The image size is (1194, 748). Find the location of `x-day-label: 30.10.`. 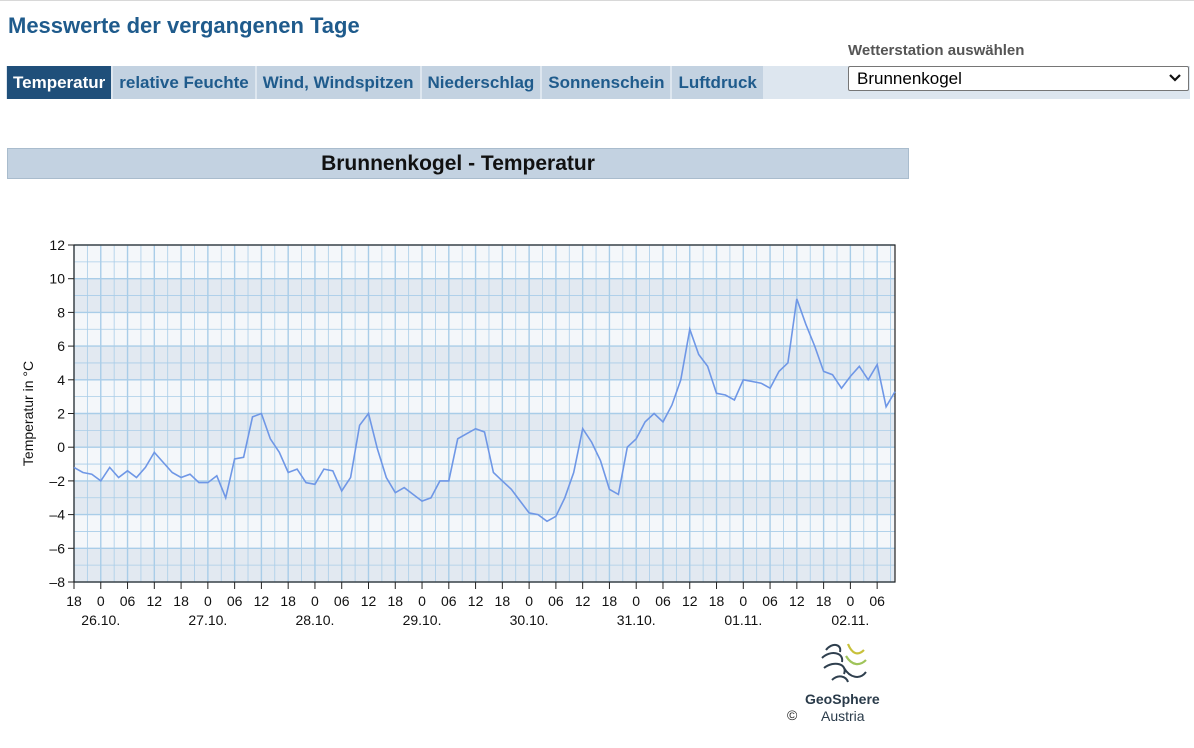

x-day-label: 30.10. is located at coordinates (529, 620).